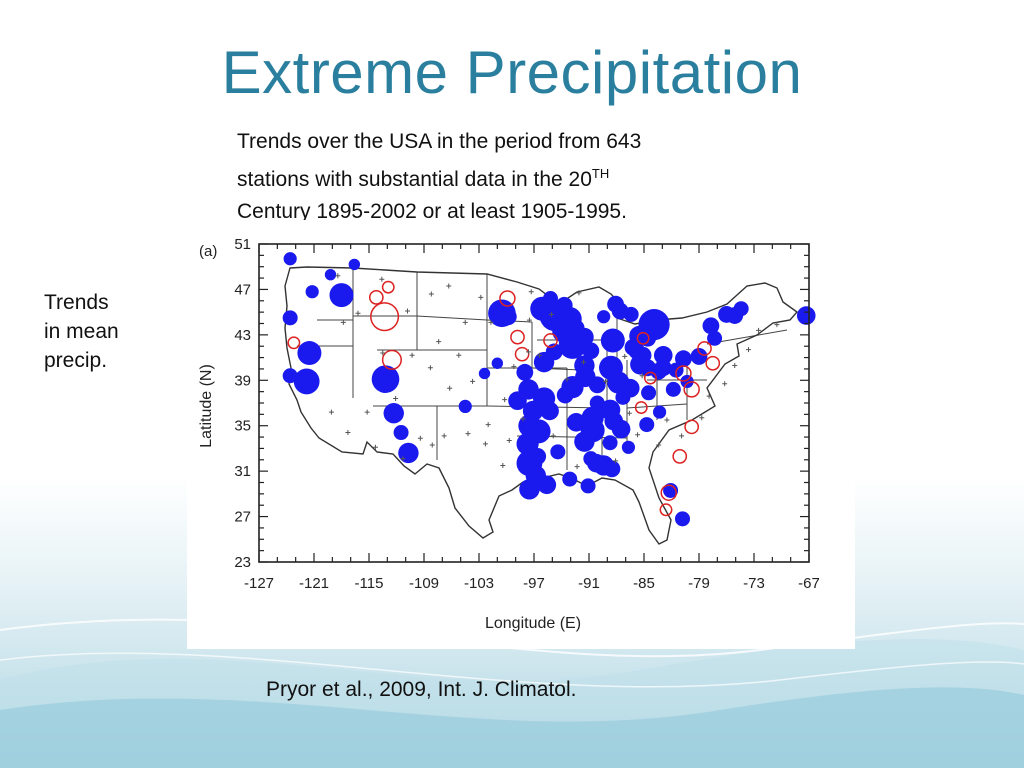 Image resolution: width=1024 pixels, height=768 pixels. What do you see at coordinates (432, 211) in the screenshot?
I see `description-line-3: Century 1895-2002 or at least 1905-1995.` at bounding box center [432, 211].